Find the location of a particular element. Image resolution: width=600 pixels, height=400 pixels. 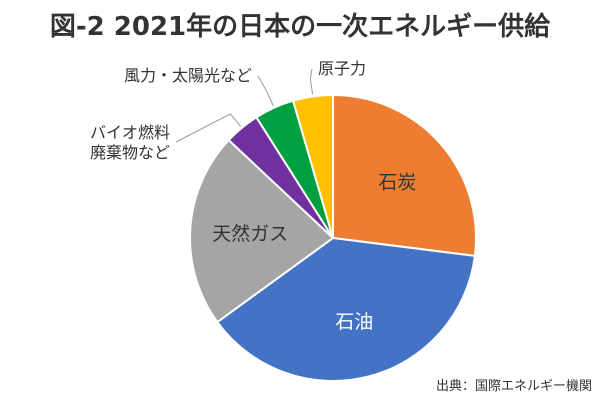

slice-label-line: バイオ燃料 is located at coordinates (130, 132).